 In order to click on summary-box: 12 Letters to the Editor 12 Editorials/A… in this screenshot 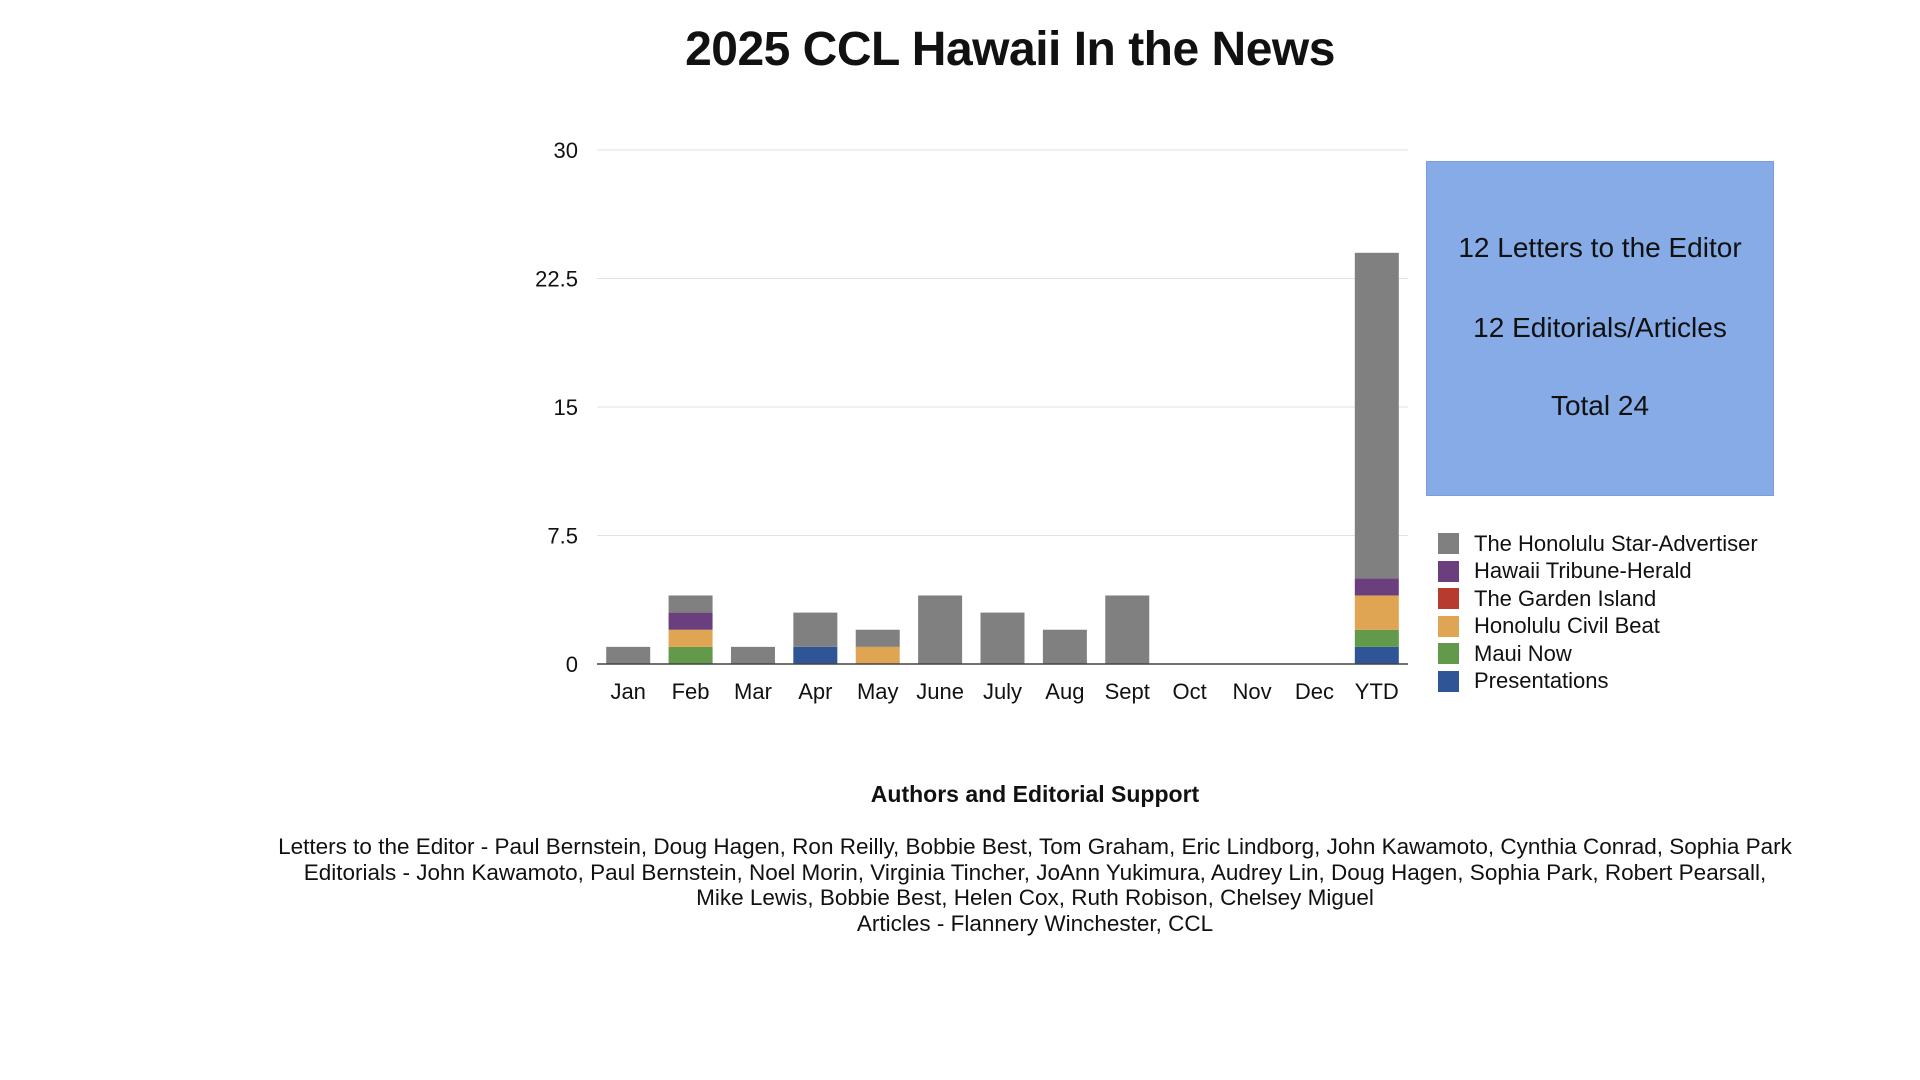, I will do `click(1600, 328)`.